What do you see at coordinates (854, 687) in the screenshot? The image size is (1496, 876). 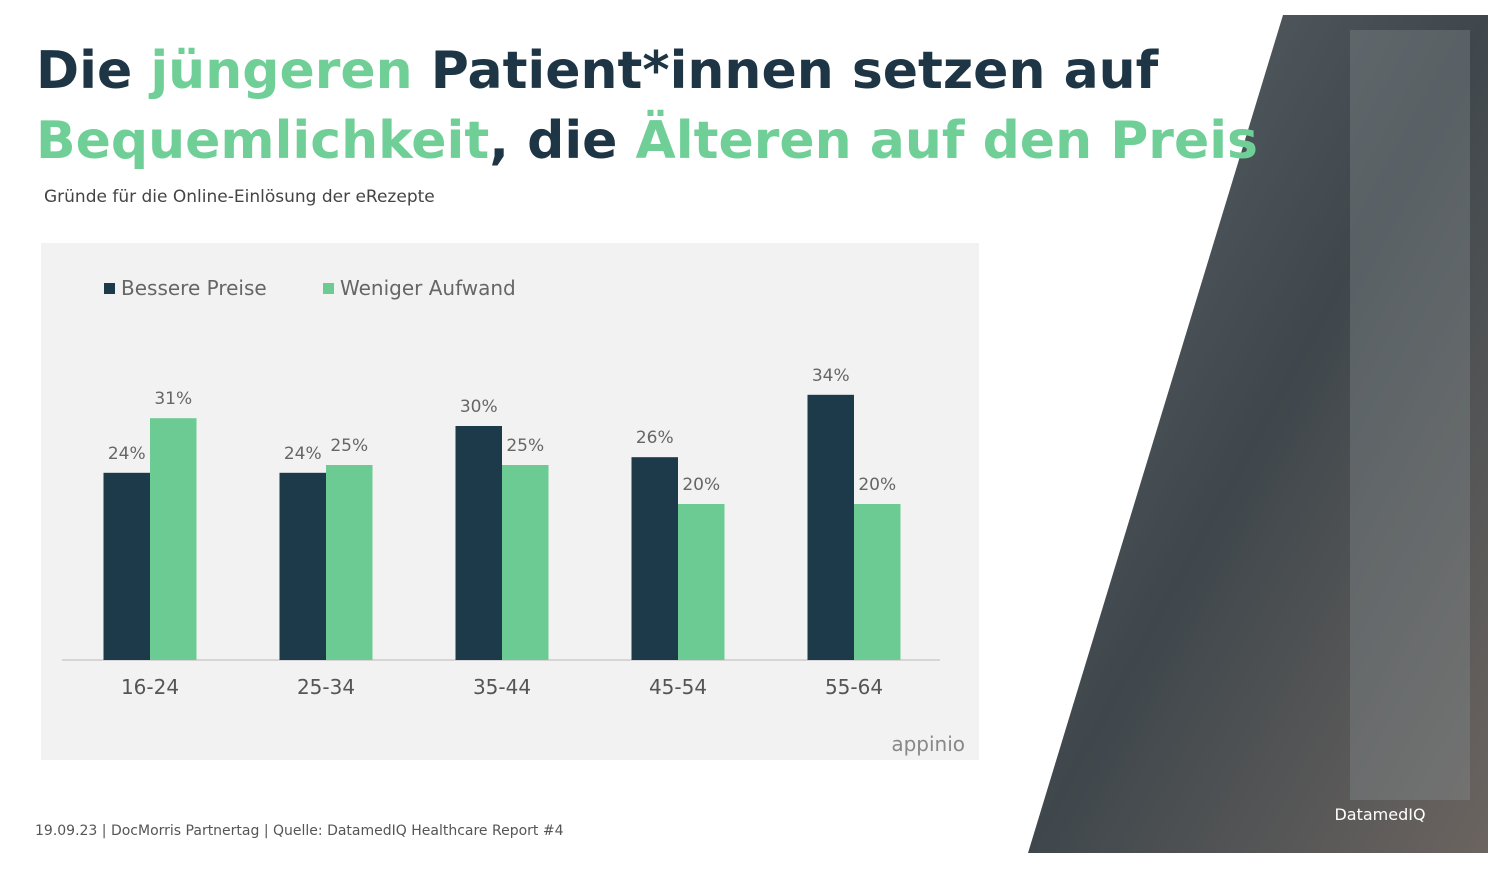 I see `x-tick-label: 55-64` at bounding box center [854, 687].